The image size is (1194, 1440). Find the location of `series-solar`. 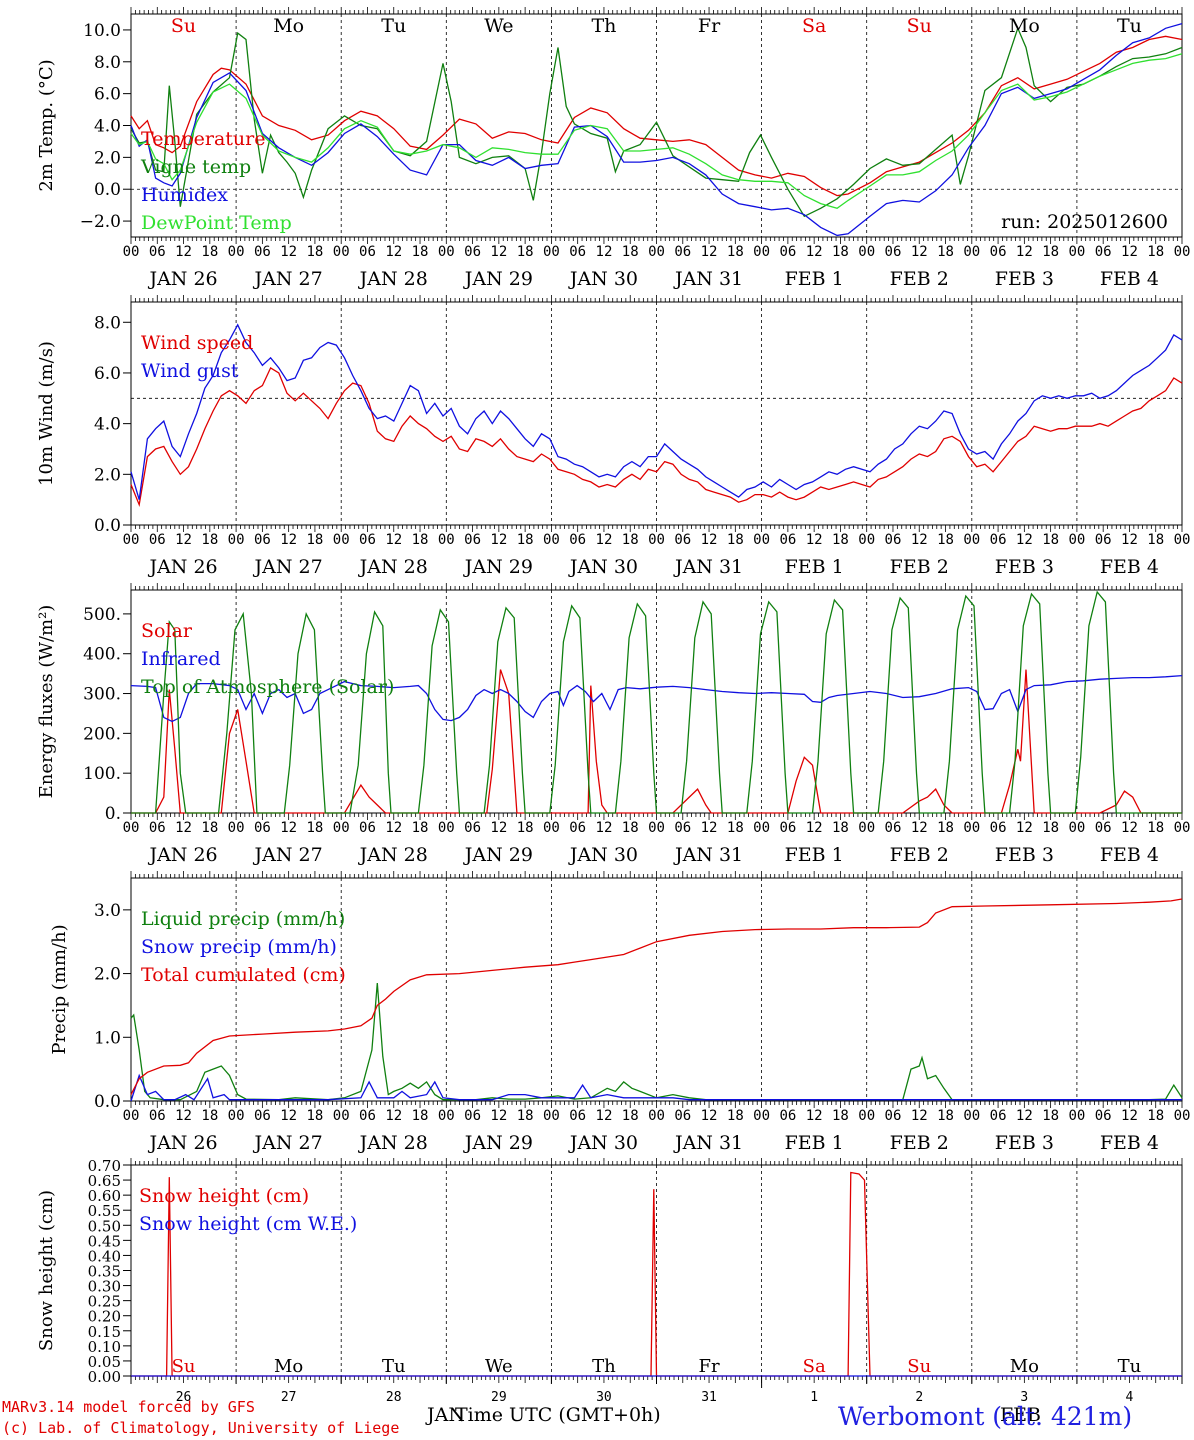

series-solar is located at coordinates (656, 741).